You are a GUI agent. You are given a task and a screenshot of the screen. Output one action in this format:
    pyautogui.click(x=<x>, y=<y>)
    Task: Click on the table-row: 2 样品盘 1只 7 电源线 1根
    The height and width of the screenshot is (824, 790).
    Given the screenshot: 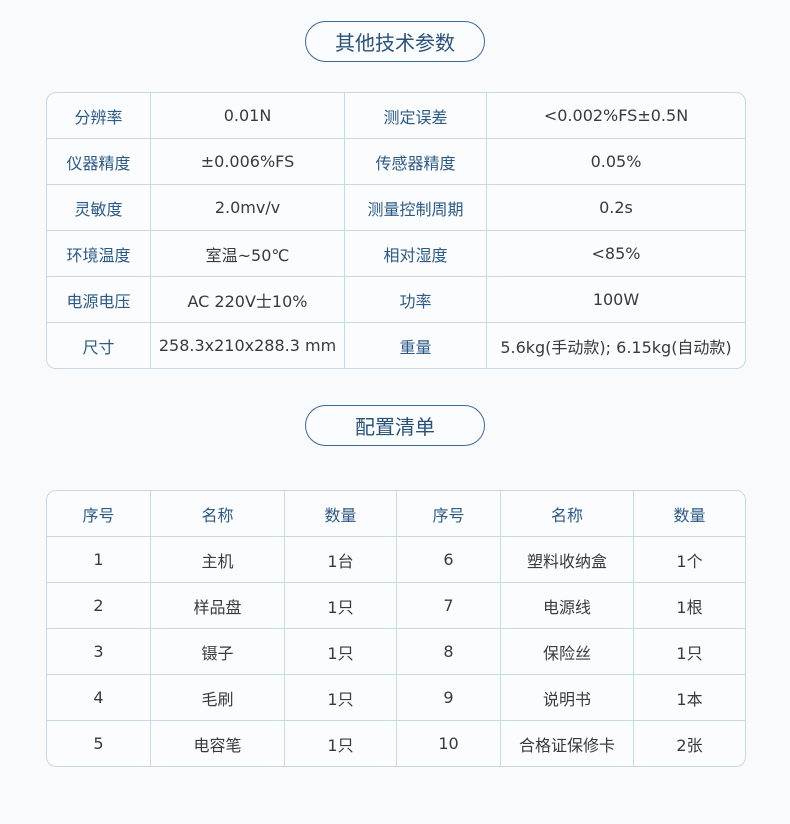 What is the action you would take?
    pyautogui.click(x=396, y=606)
    